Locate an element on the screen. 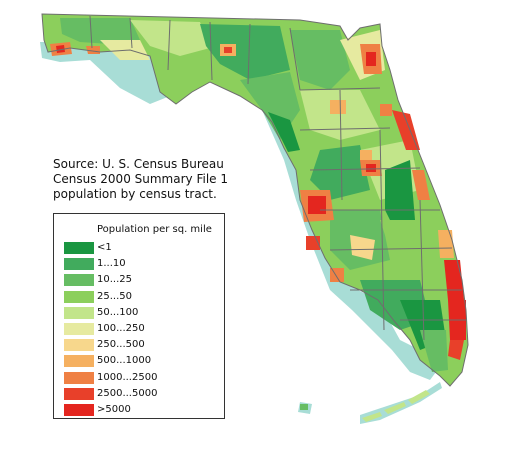 This screenshot has width=520, height=450. legend-item: >5000 is located at coordinates (139, 410).